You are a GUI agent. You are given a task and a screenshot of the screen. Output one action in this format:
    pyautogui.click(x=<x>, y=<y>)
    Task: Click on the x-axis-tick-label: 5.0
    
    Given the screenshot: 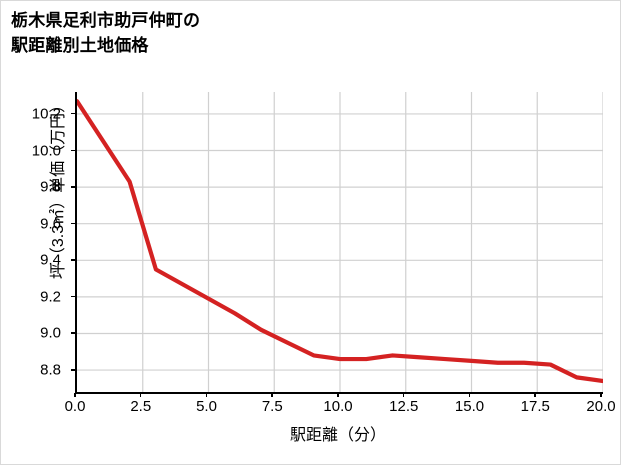 What is the action you would take?
    pyautogui.click(x=206, y=406)
    